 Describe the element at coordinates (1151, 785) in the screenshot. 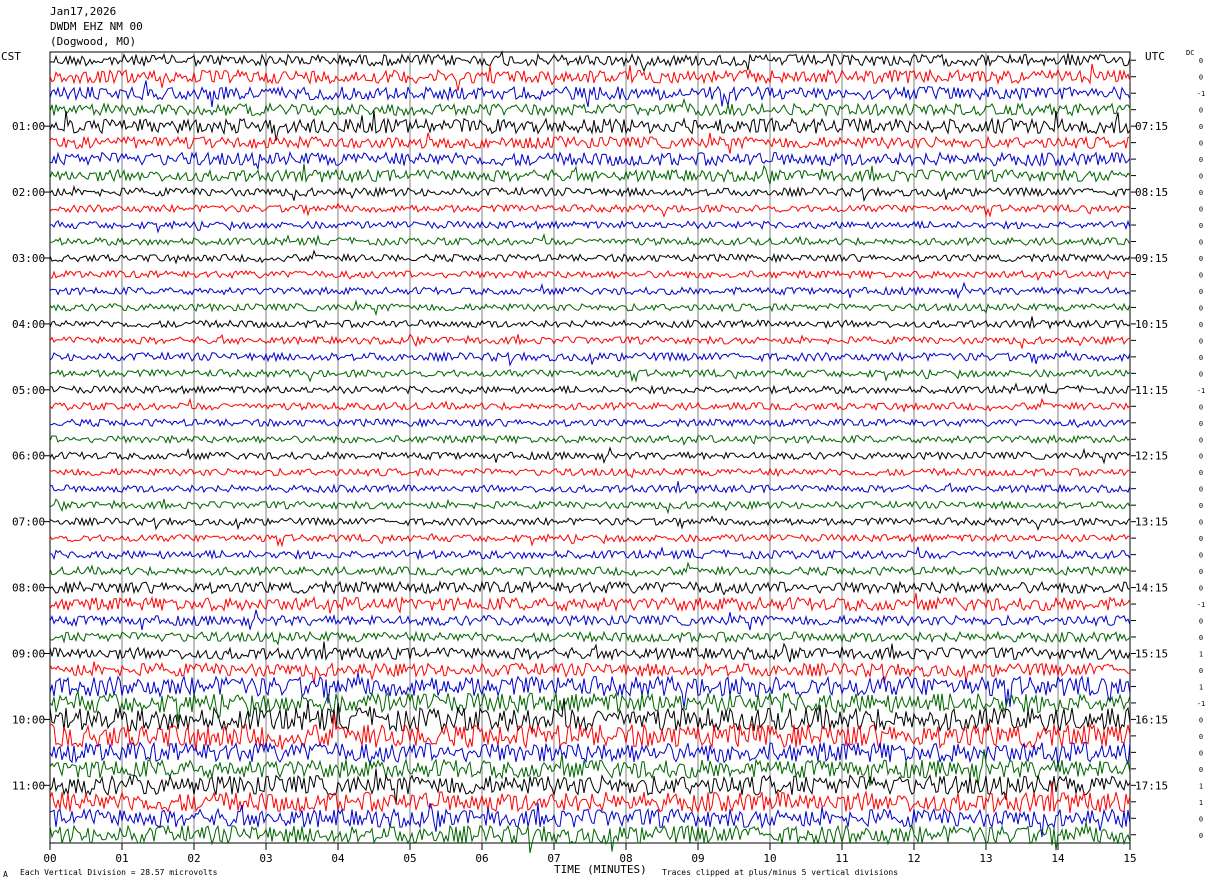

I see `right-hour-label: 17:15` at that location.